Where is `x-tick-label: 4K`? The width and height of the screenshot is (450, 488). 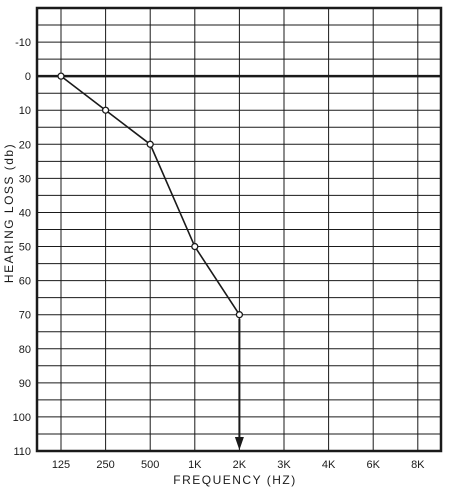
x-tick-label: 4K is located at coordinates (329, 465).